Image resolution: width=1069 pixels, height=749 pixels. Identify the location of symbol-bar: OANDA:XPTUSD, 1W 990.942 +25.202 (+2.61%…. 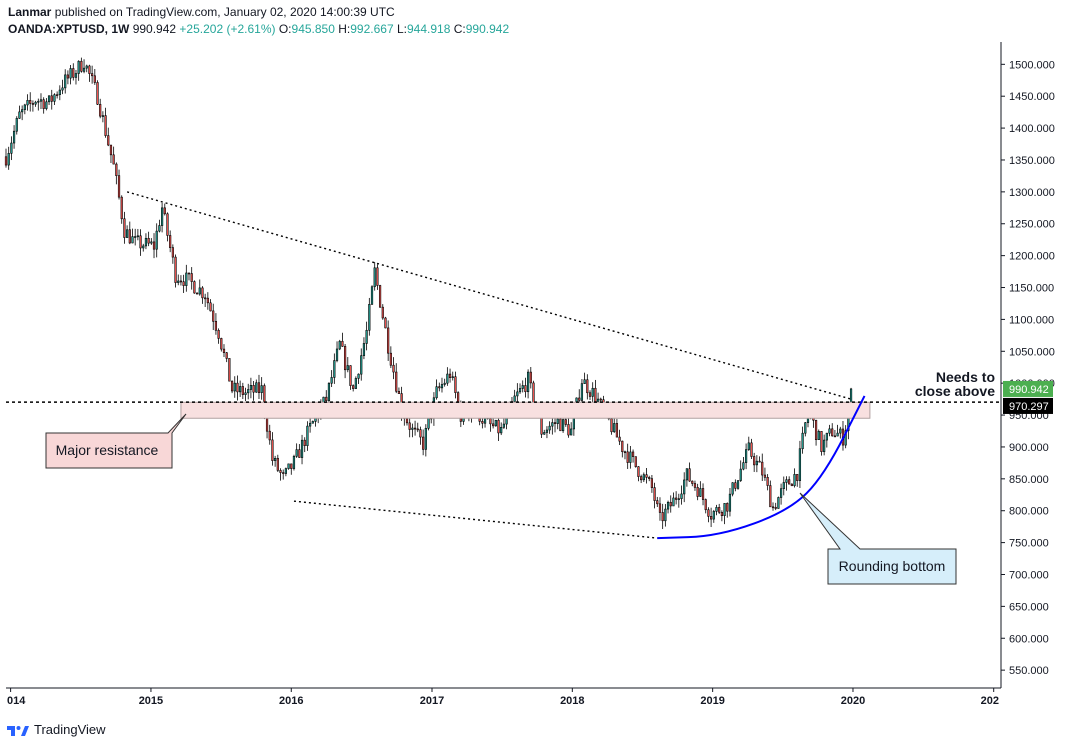
(258, 29).